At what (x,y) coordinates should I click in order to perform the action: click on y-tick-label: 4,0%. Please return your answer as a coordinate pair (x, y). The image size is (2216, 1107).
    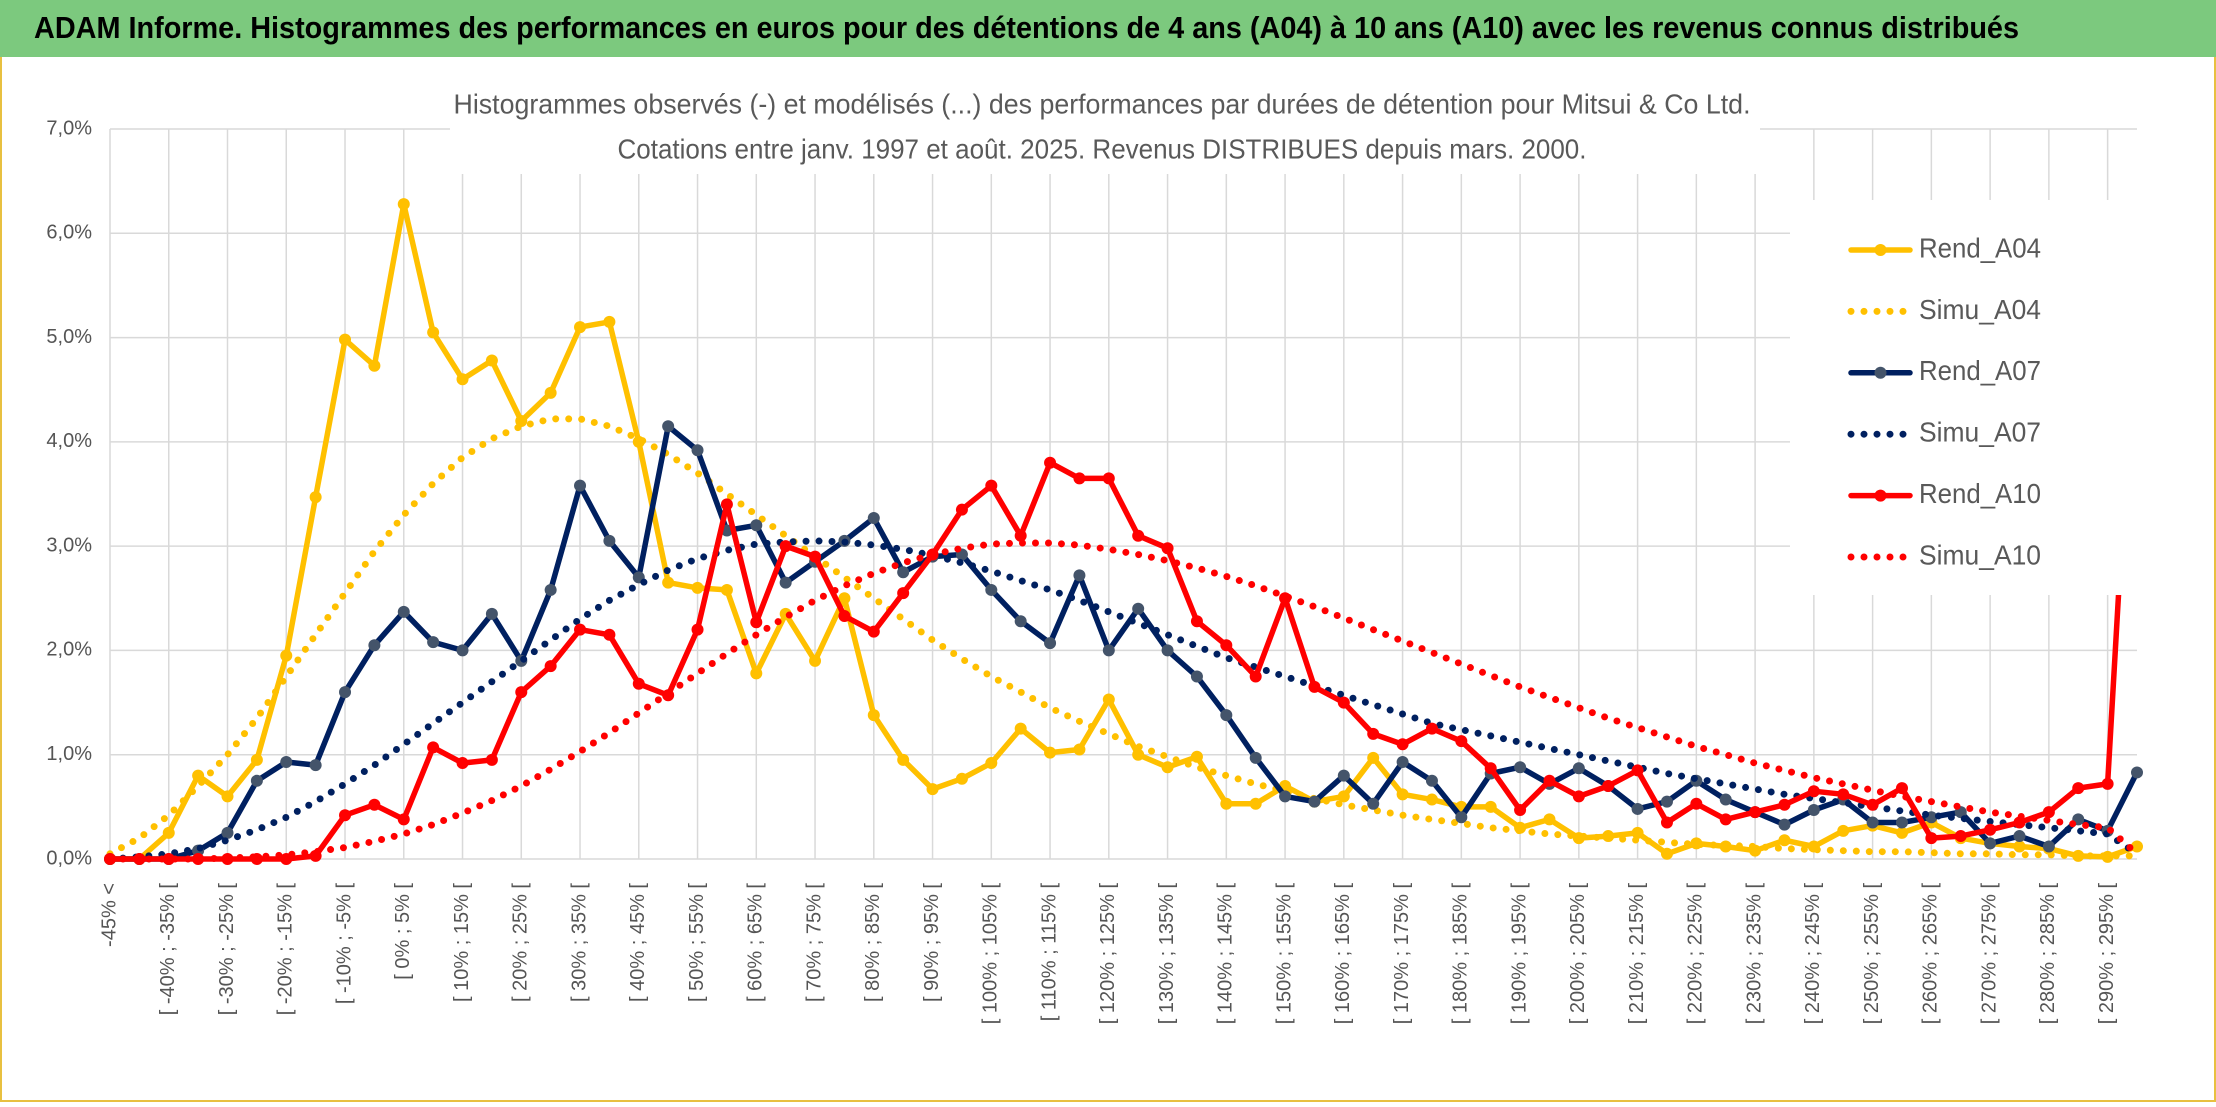
    Looking at the image, I should click on (69, 441).